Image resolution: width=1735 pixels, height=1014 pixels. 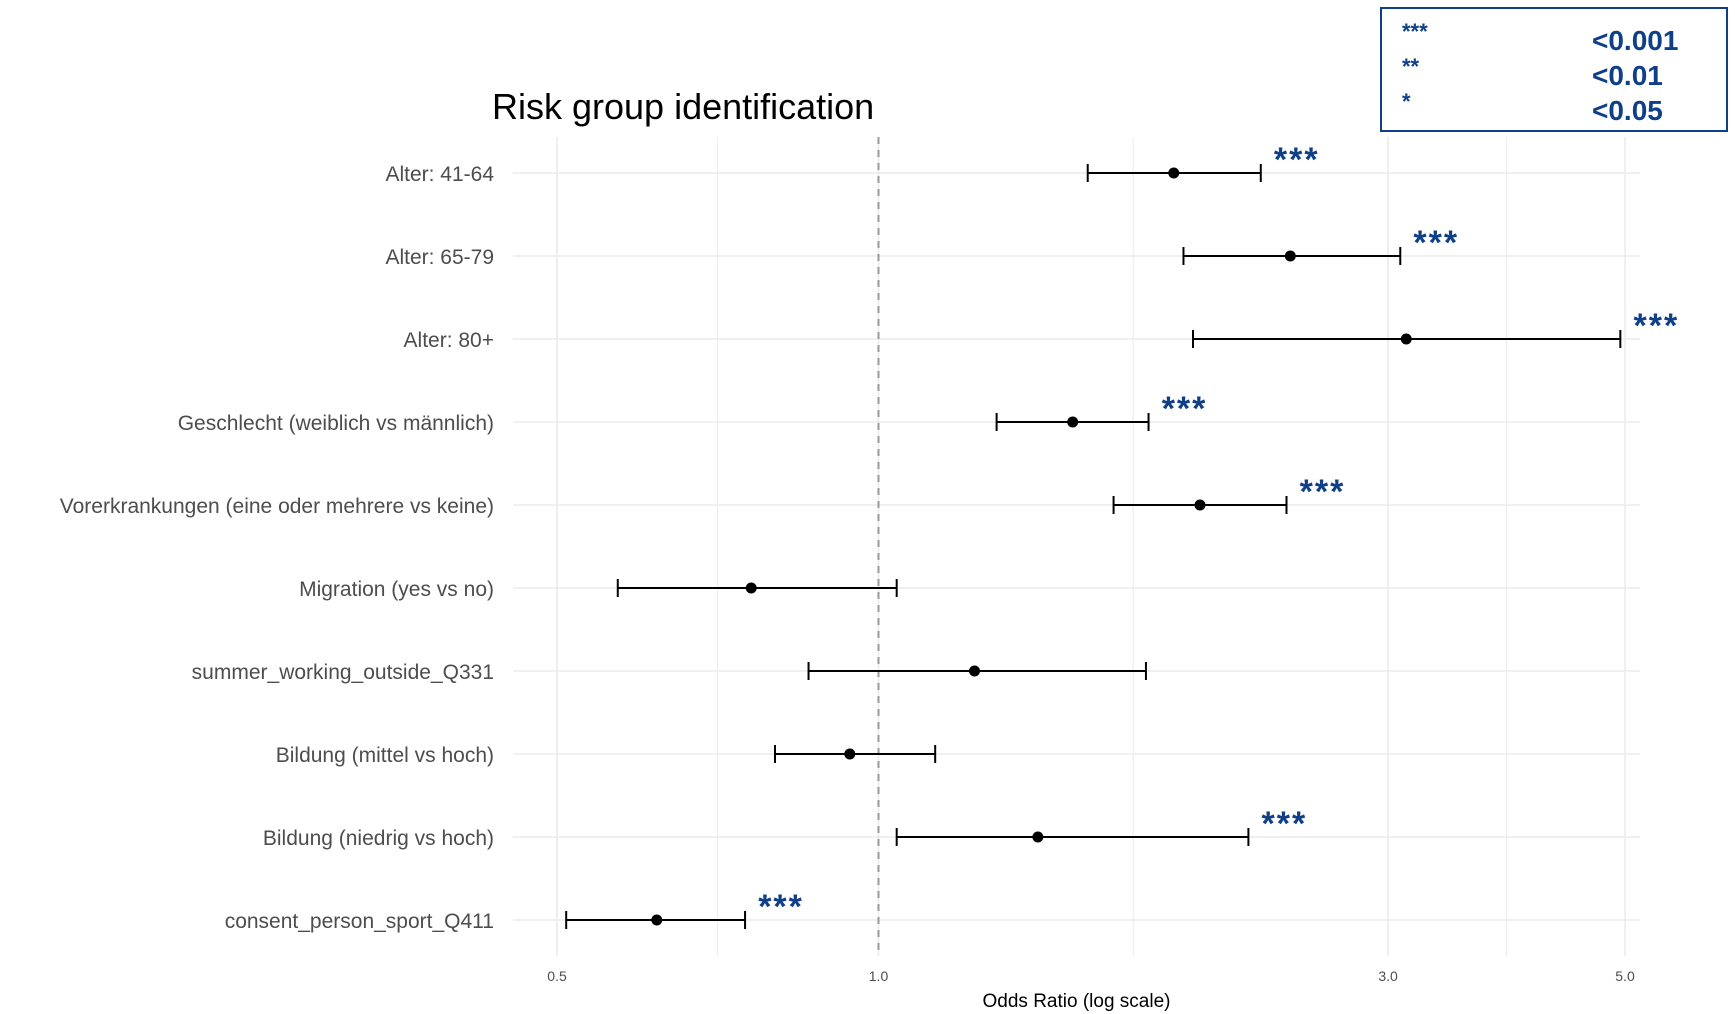 I want to click on significance-threshold: <0.05, so click(x=1627, y=110).